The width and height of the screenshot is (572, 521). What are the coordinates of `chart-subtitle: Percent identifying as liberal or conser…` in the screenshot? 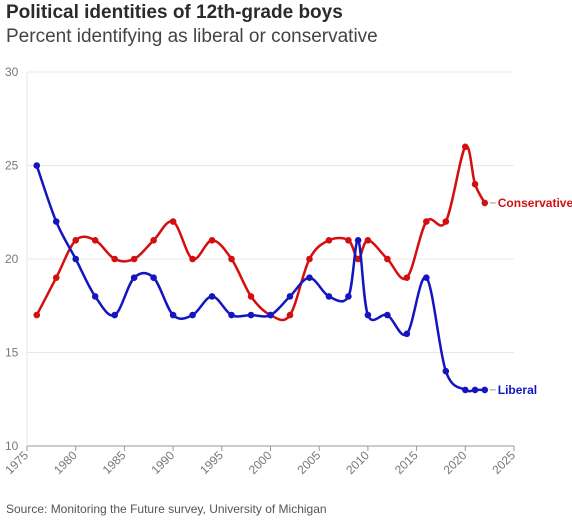 It's located at (192, 36).